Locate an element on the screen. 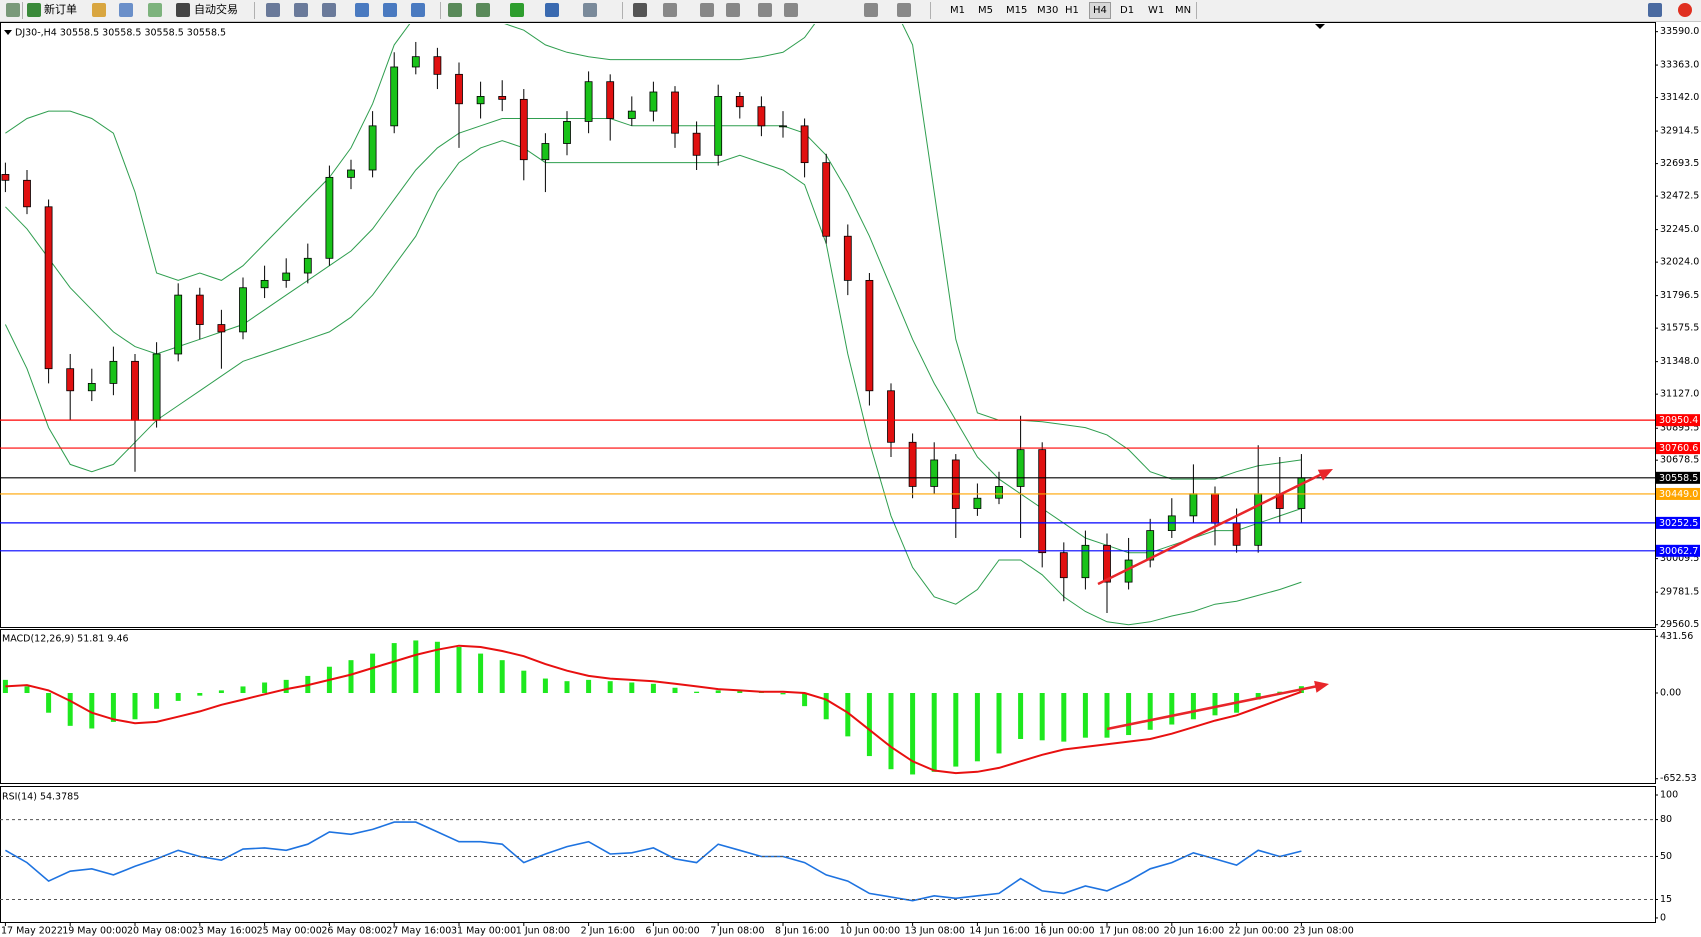  level-label-box is located at coordinates (1678, 493).